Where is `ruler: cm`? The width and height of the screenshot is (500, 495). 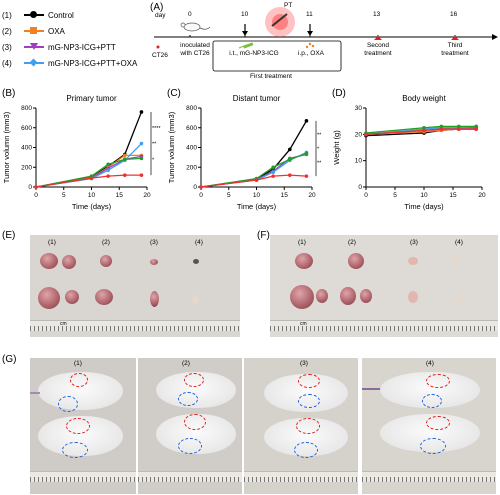
ruler: cm is located at coordinates (384, 325).